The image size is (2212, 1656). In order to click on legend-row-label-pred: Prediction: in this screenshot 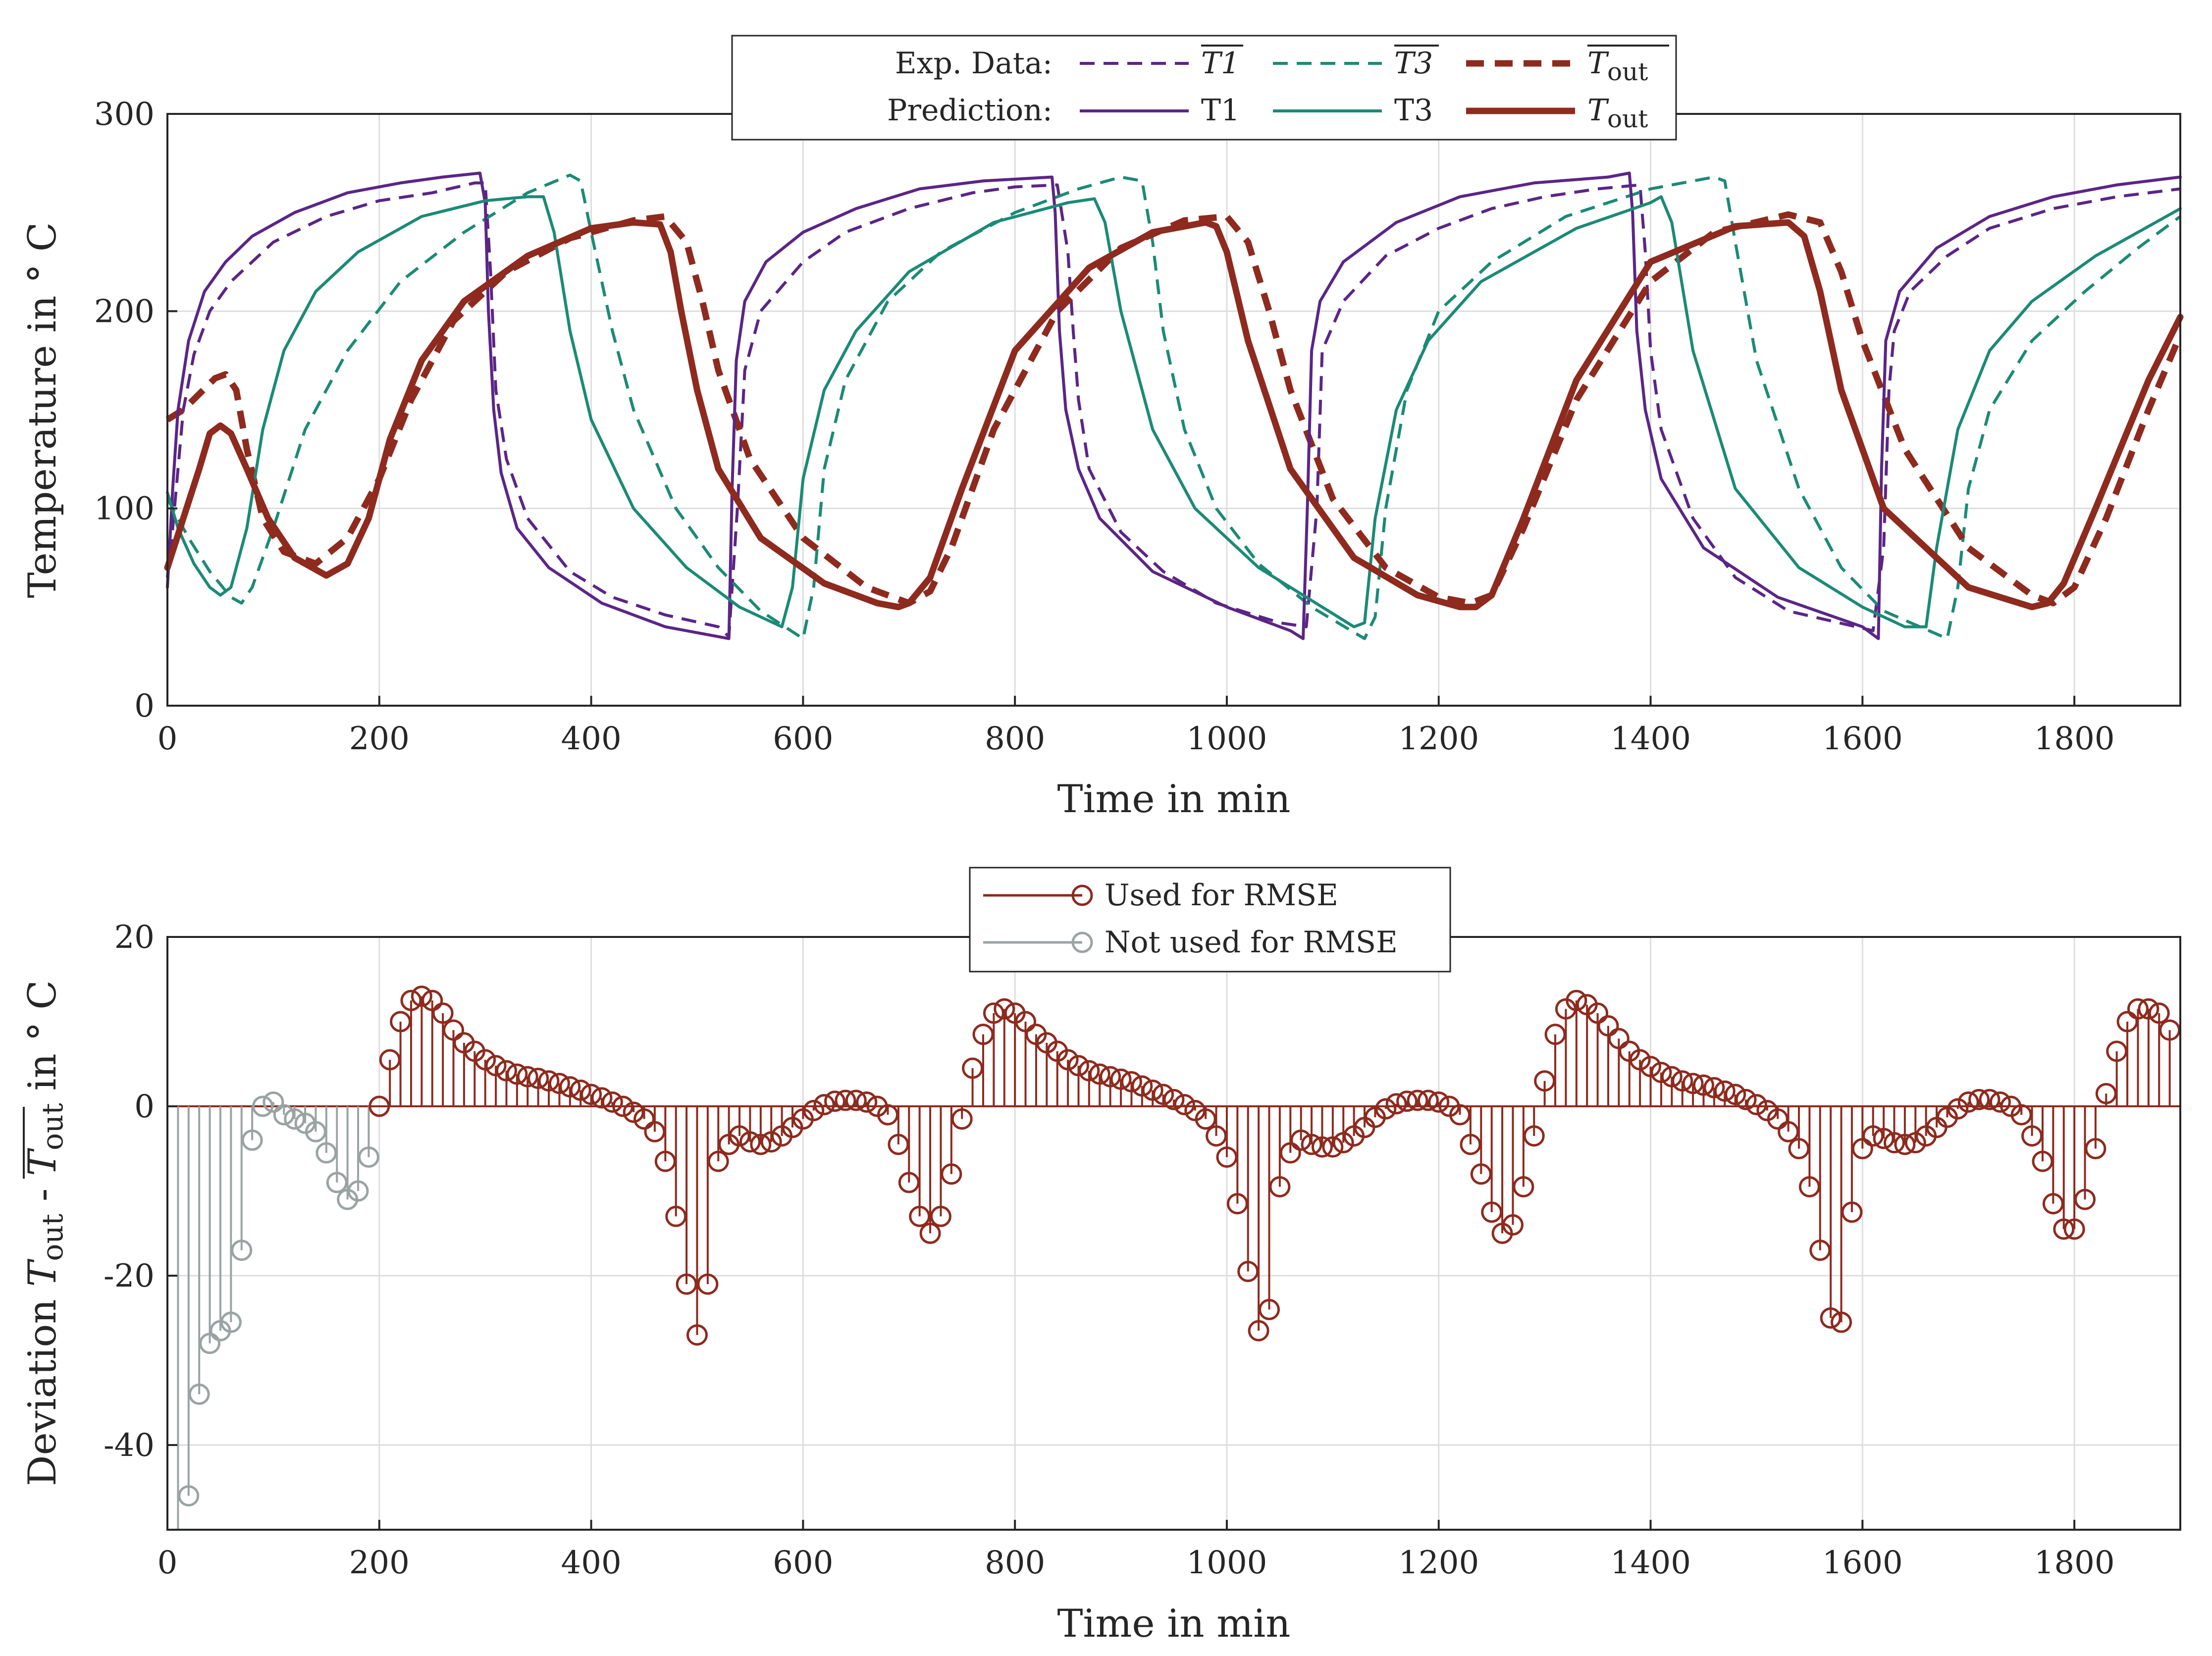, I will do `click(970, 110)`.